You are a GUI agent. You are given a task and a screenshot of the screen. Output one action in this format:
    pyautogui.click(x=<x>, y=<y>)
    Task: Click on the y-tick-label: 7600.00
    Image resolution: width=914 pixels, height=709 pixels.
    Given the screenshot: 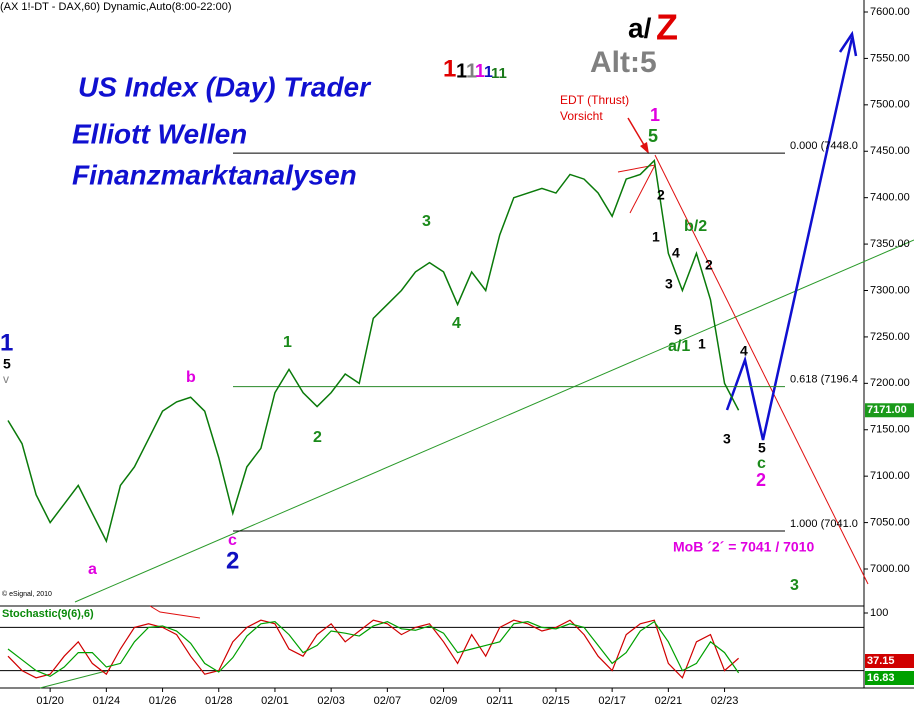 What is the action you would take?
    pyautogui.click(x=890, y=12)
    